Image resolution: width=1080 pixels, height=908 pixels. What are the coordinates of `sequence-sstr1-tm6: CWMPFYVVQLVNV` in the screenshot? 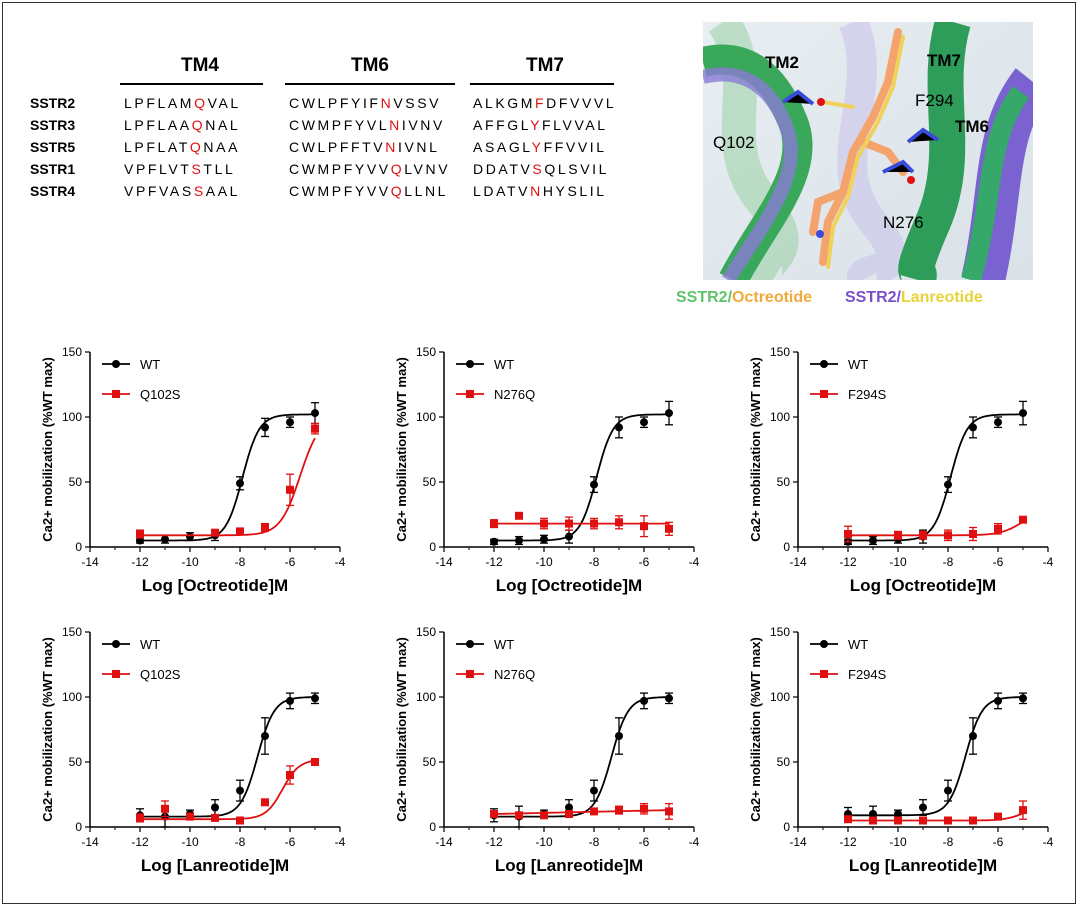 It's located at (369, 169).